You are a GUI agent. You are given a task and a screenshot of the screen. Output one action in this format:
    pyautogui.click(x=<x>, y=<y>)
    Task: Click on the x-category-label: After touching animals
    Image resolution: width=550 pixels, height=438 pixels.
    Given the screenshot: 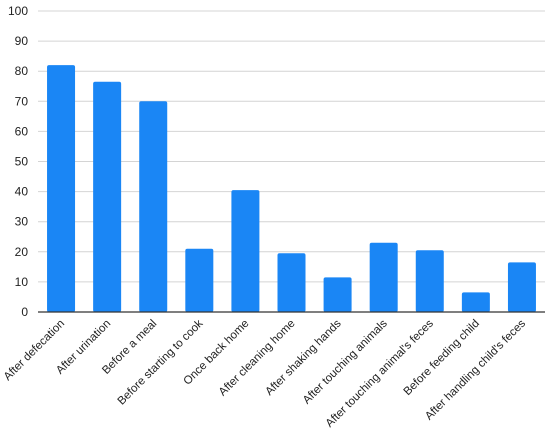 What is the action you would take?
    pyautogui.click(x=345, y=361)
    